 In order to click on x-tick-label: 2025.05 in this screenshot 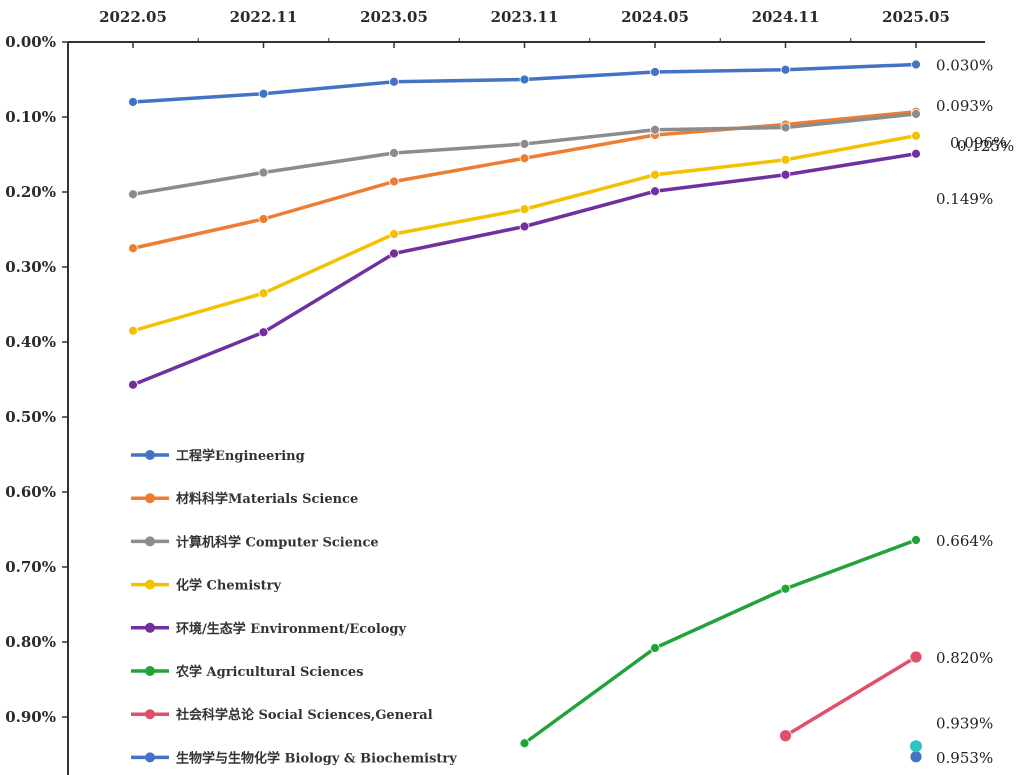, I will do `click(916, 17)`.